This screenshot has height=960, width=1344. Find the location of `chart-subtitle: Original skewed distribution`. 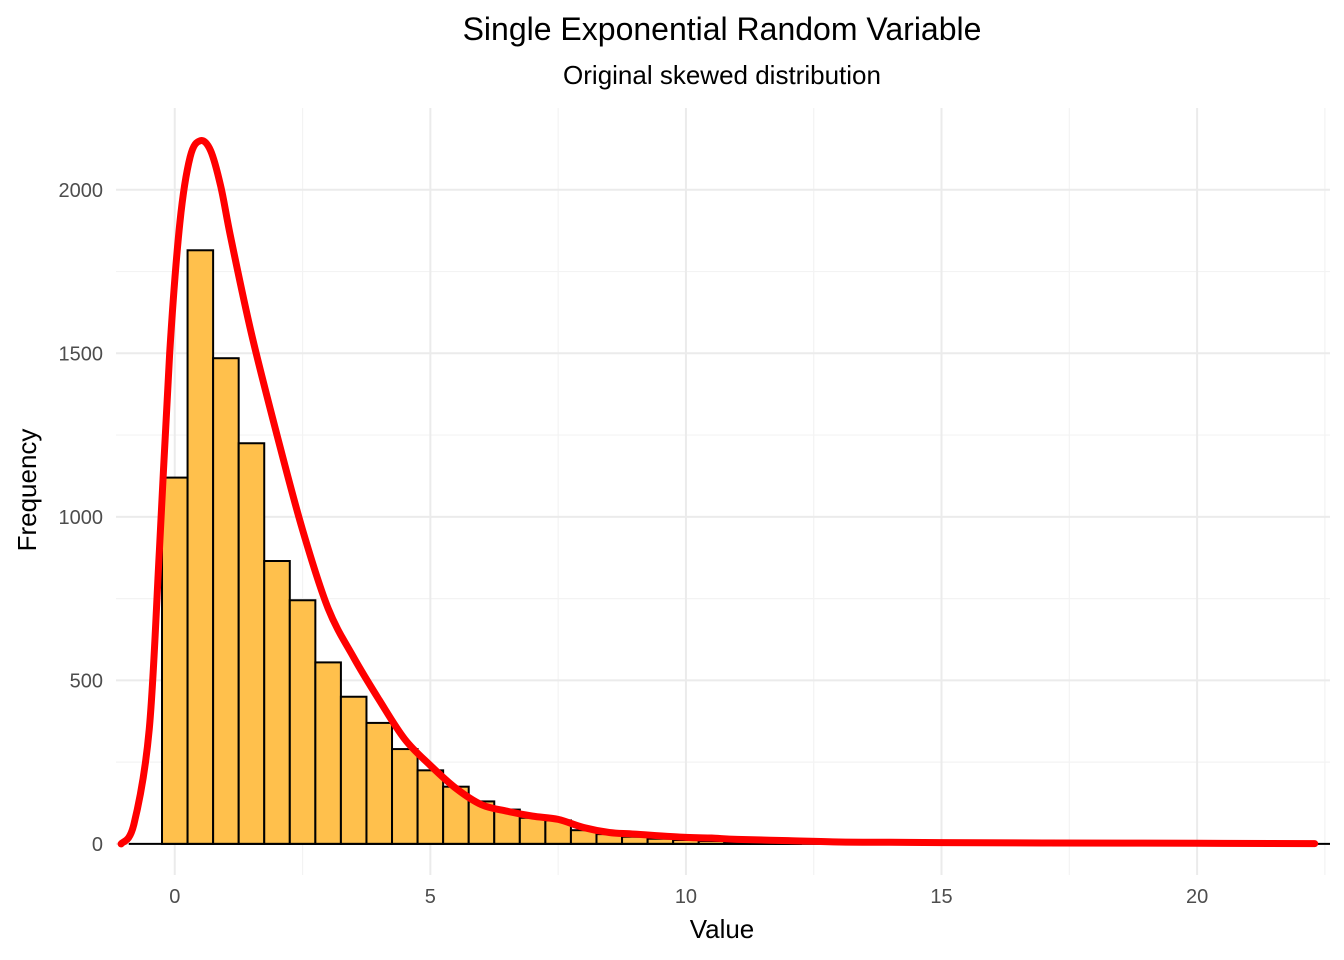

chart-subtitle: Original skewed distribution is located at coordinates (722, 75).